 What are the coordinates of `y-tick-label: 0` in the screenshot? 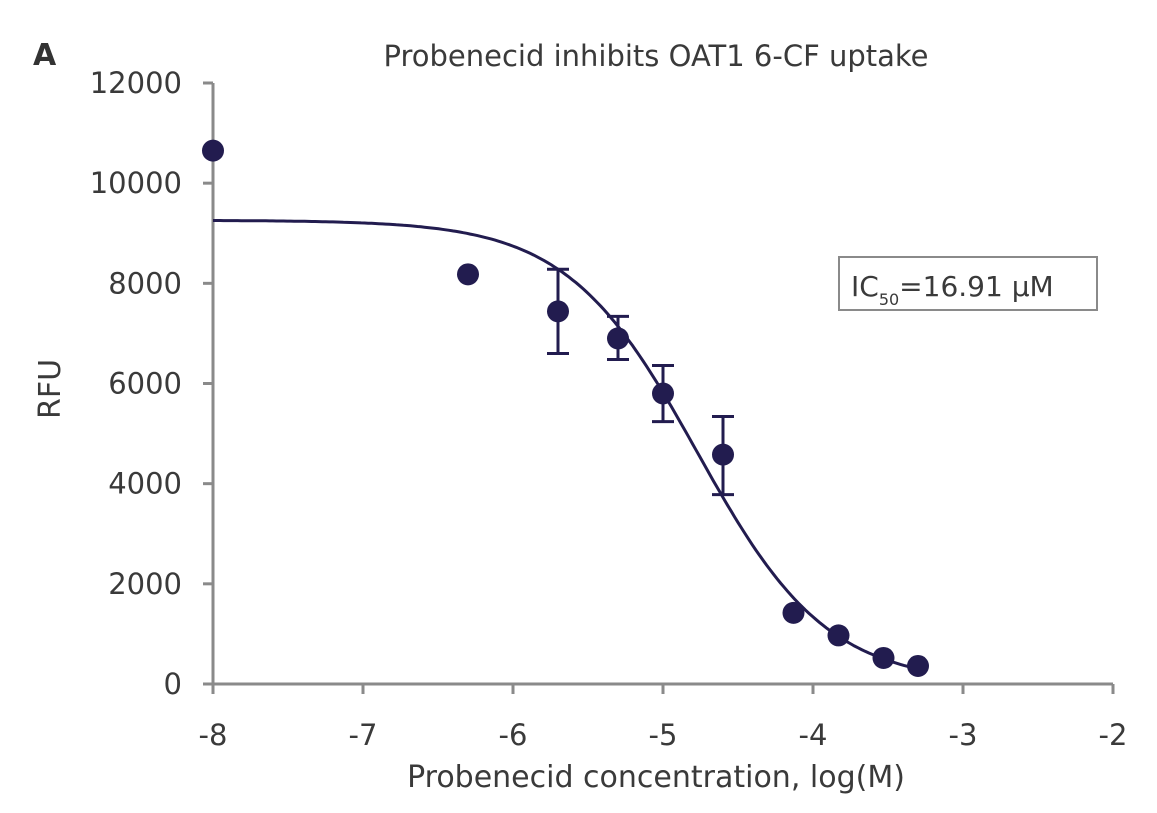 It's located at (173, 684).